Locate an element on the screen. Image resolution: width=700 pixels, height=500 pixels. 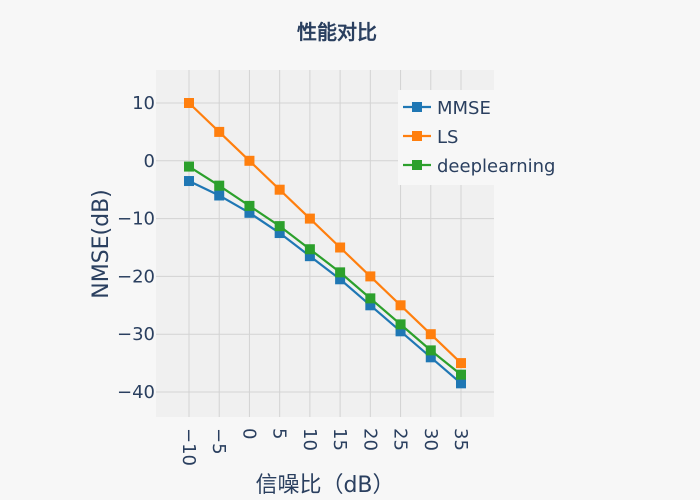
x-tick-label: −5 is located at coordinates (218, 441).